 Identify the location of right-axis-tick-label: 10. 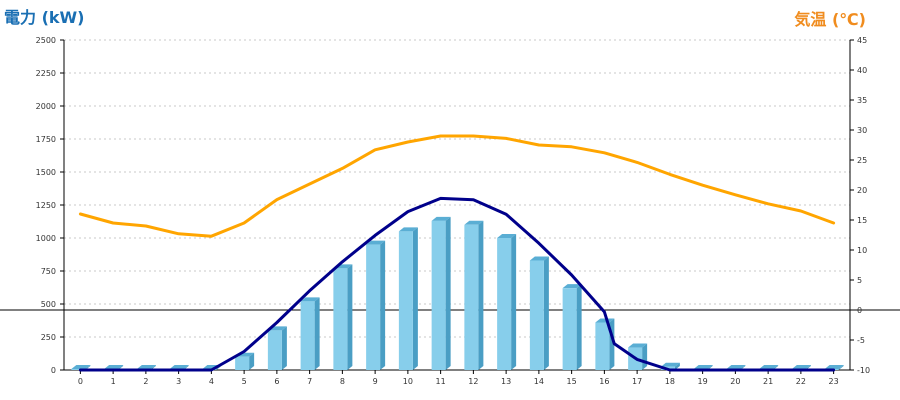
(862, 250).